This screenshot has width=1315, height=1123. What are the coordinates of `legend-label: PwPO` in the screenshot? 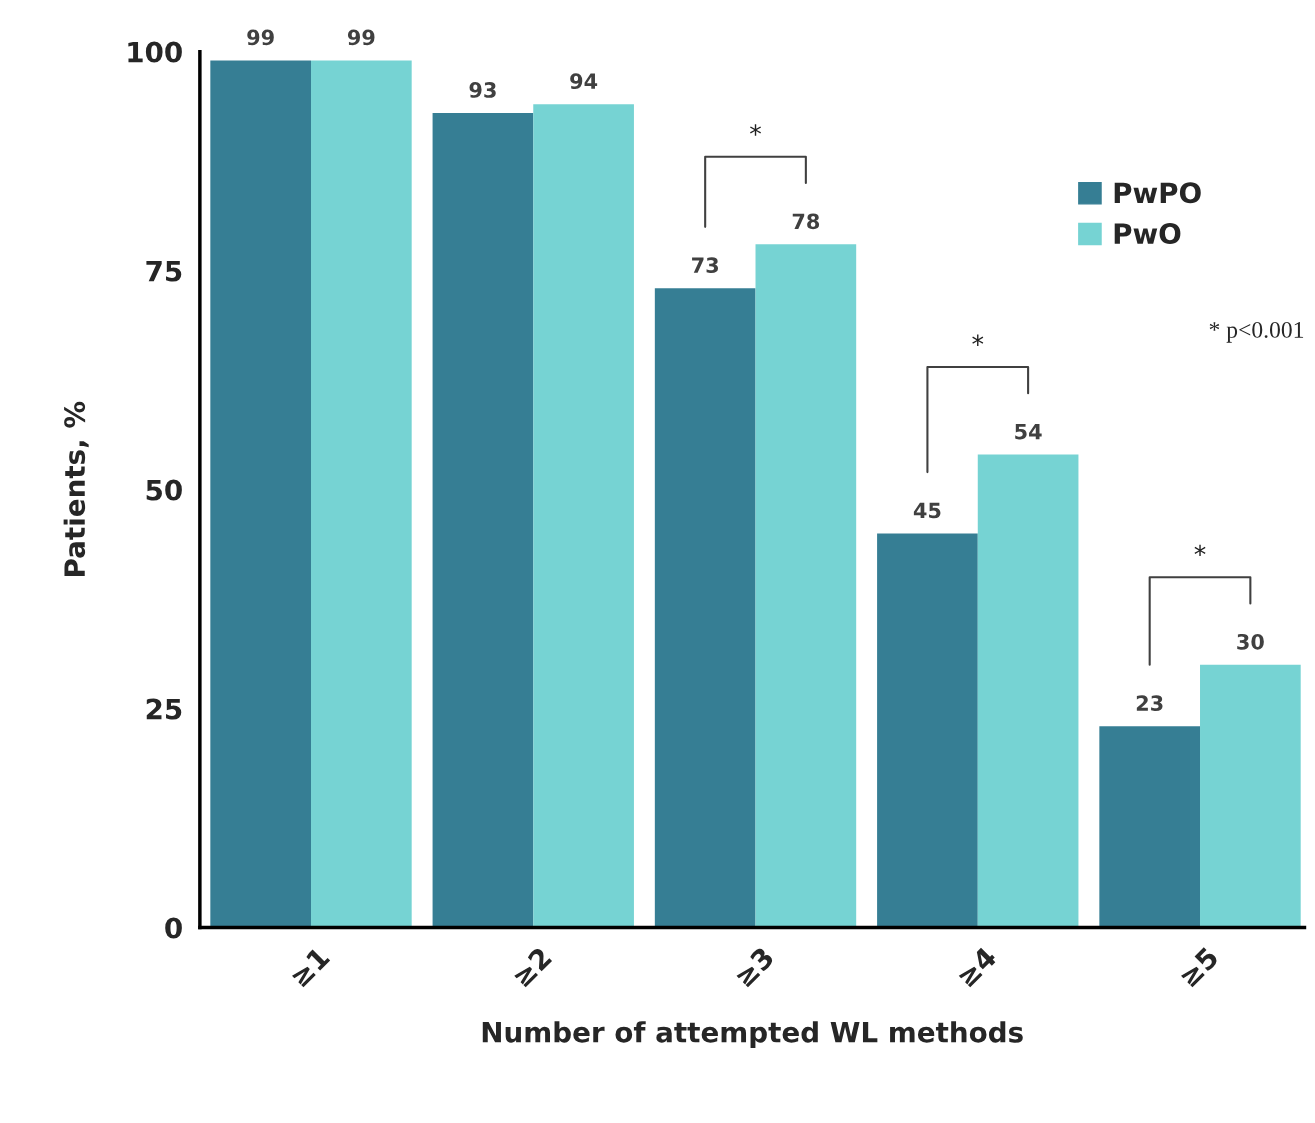 It's located at (1157, 193).